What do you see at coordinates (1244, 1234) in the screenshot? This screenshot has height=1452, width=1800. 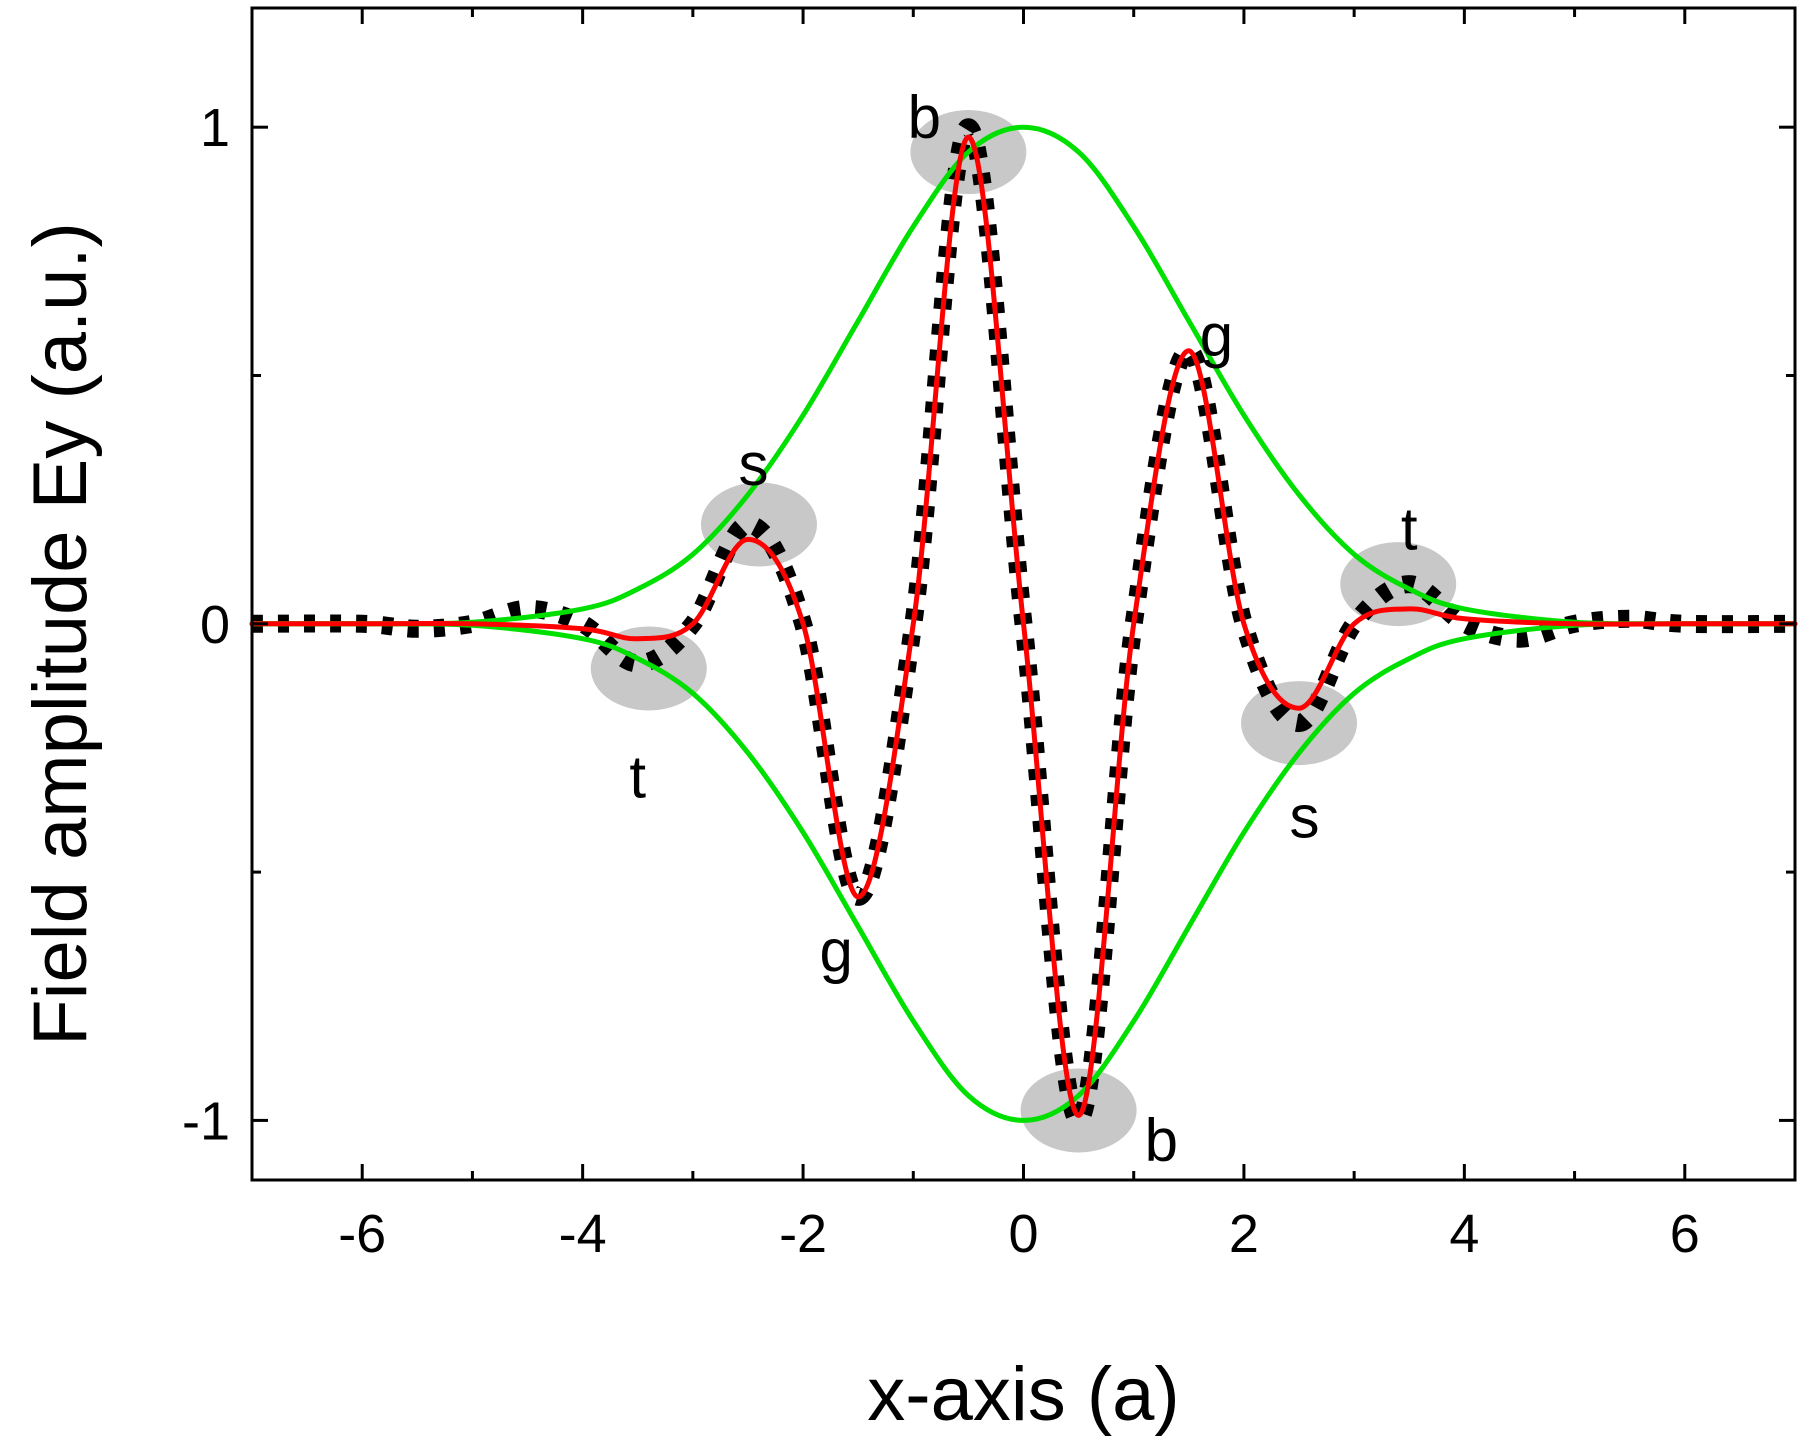 I see `x-tick-label: 2` at bounding box center [1244, 1234].